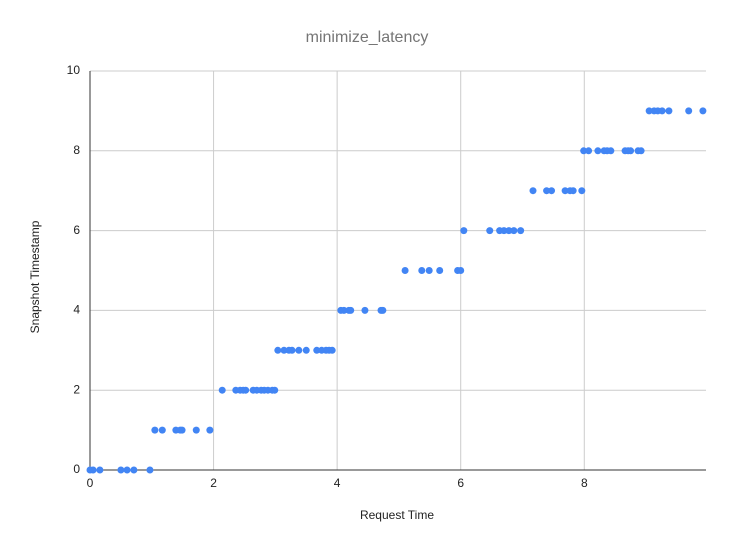  I want to click on x-tick-label: 4, so click(337, 483).